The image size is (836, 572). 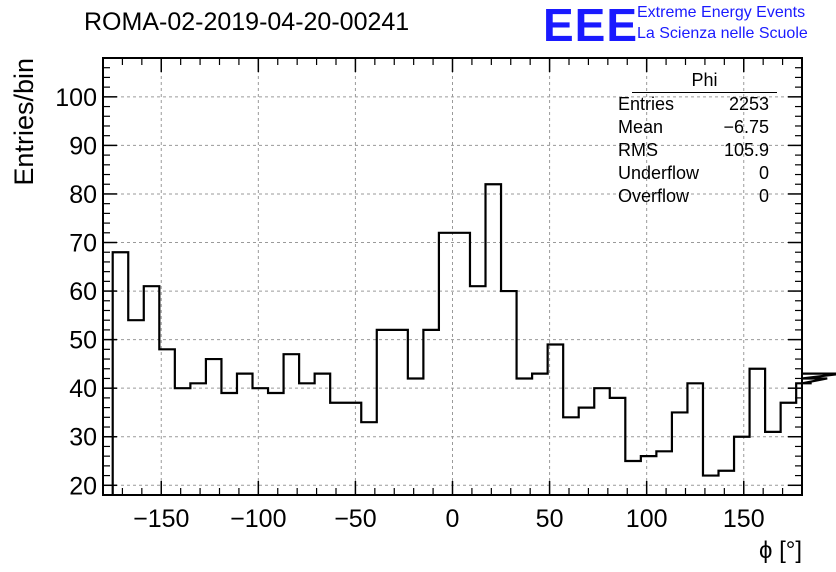 I want to click on stats-row-underflow: Underflow 0, so click(x=693, y=173).